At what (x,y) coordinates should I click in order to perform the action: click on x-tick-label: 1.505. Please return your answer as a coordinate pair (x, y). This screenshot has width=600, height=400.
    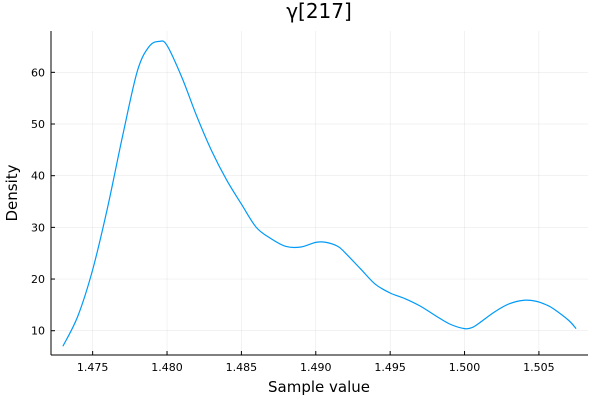
    Looking at the image, I should click on (539, 367).